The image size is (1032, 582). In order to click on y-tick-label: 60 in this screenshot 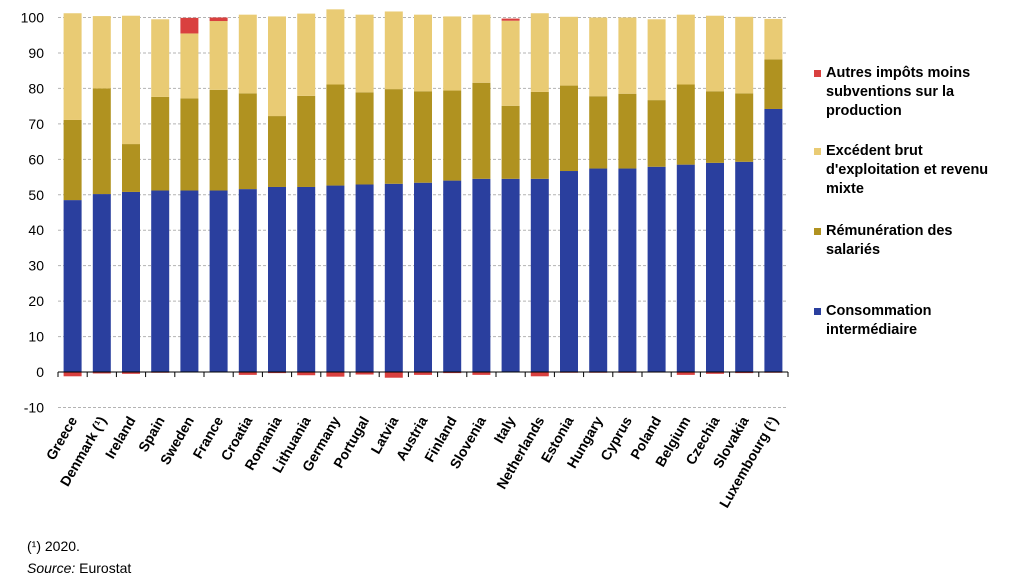, I will do `click(36, 159)`.